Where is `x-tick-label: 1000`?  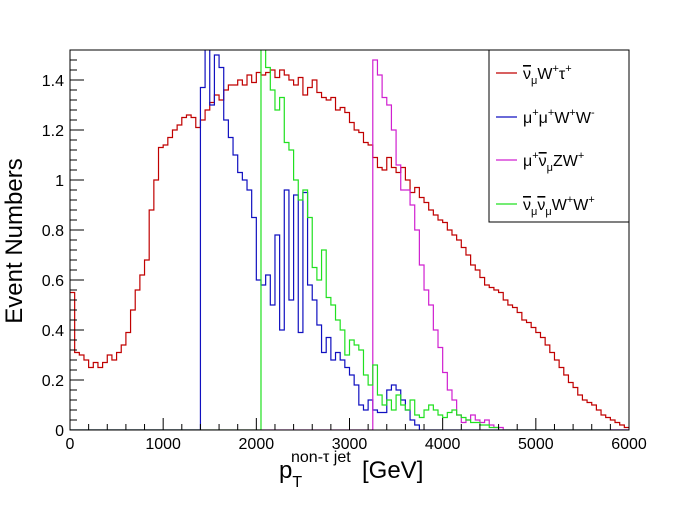
x-tick-label: 1000 is located at coordinates (163, 444).